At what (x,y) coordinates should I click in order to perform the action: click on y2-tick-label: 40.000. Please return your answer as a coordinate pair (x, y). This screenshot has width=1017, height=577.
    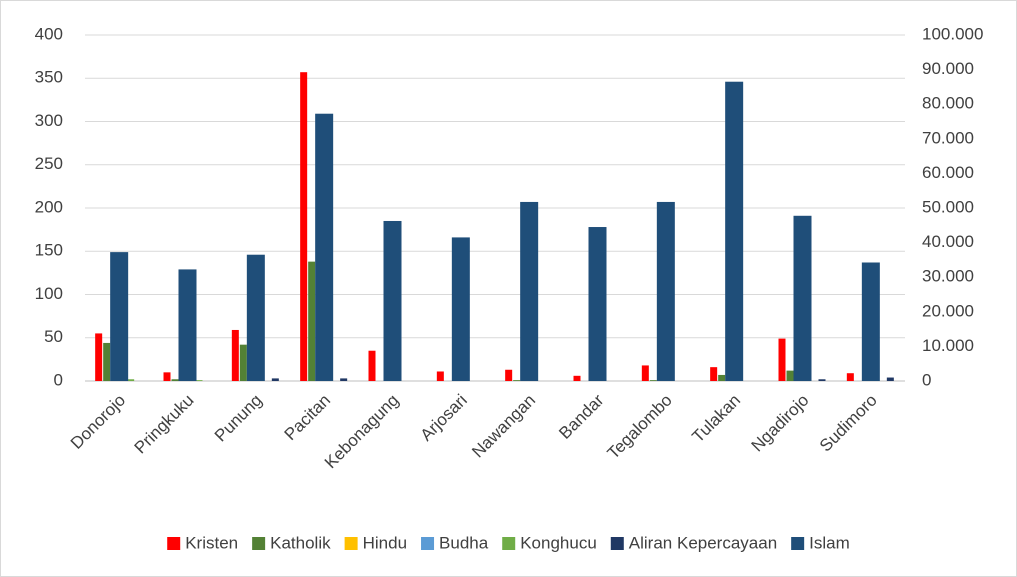
    Looking at the image, I should click on (948, 241).